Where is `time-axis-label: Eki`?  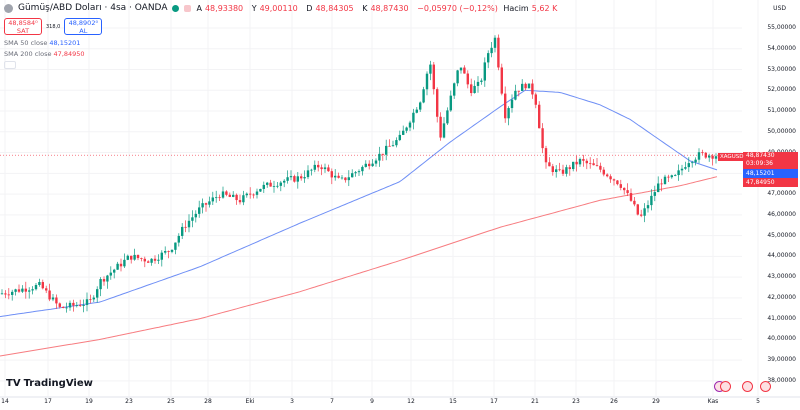 time-axis-label: Eki is located at coordinates (250, 401).